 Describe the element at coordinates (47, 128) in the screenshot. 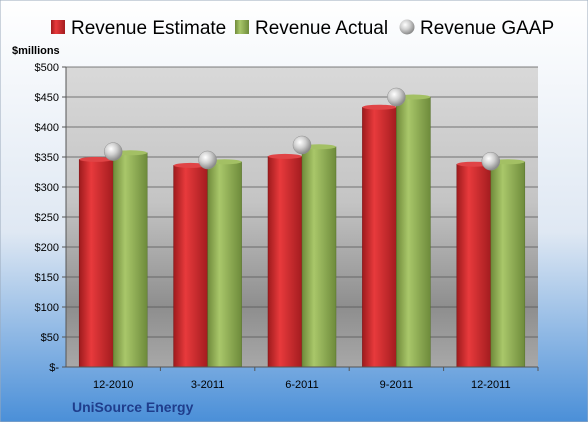

I see `y-tick-label: $400` at that location.